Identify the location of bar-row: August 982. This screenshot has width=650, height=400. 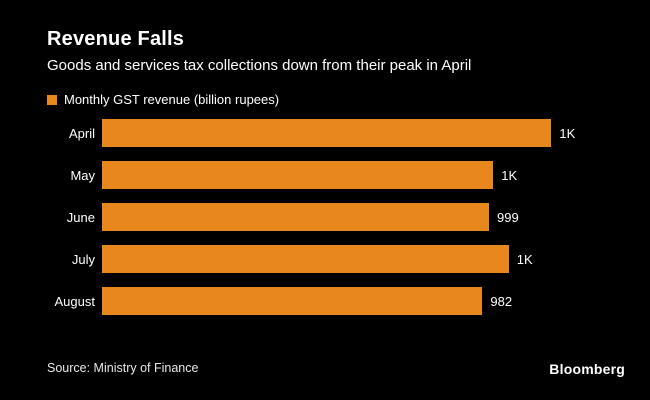
(336, 301).